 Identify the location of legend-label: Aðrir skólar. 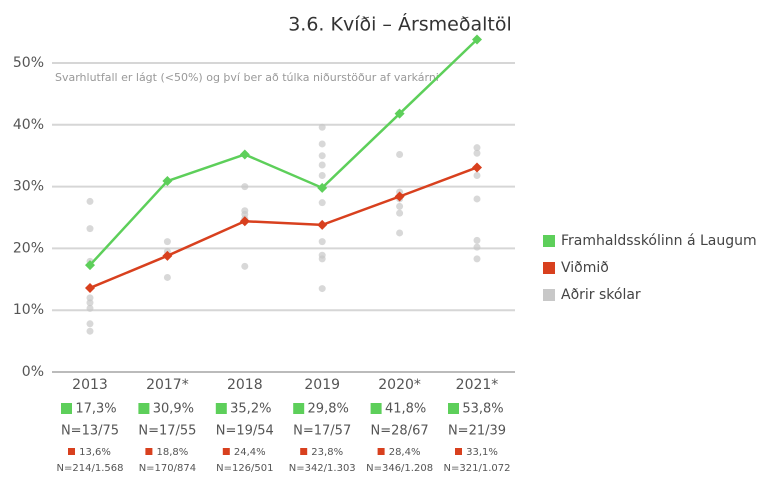
(601, 295).